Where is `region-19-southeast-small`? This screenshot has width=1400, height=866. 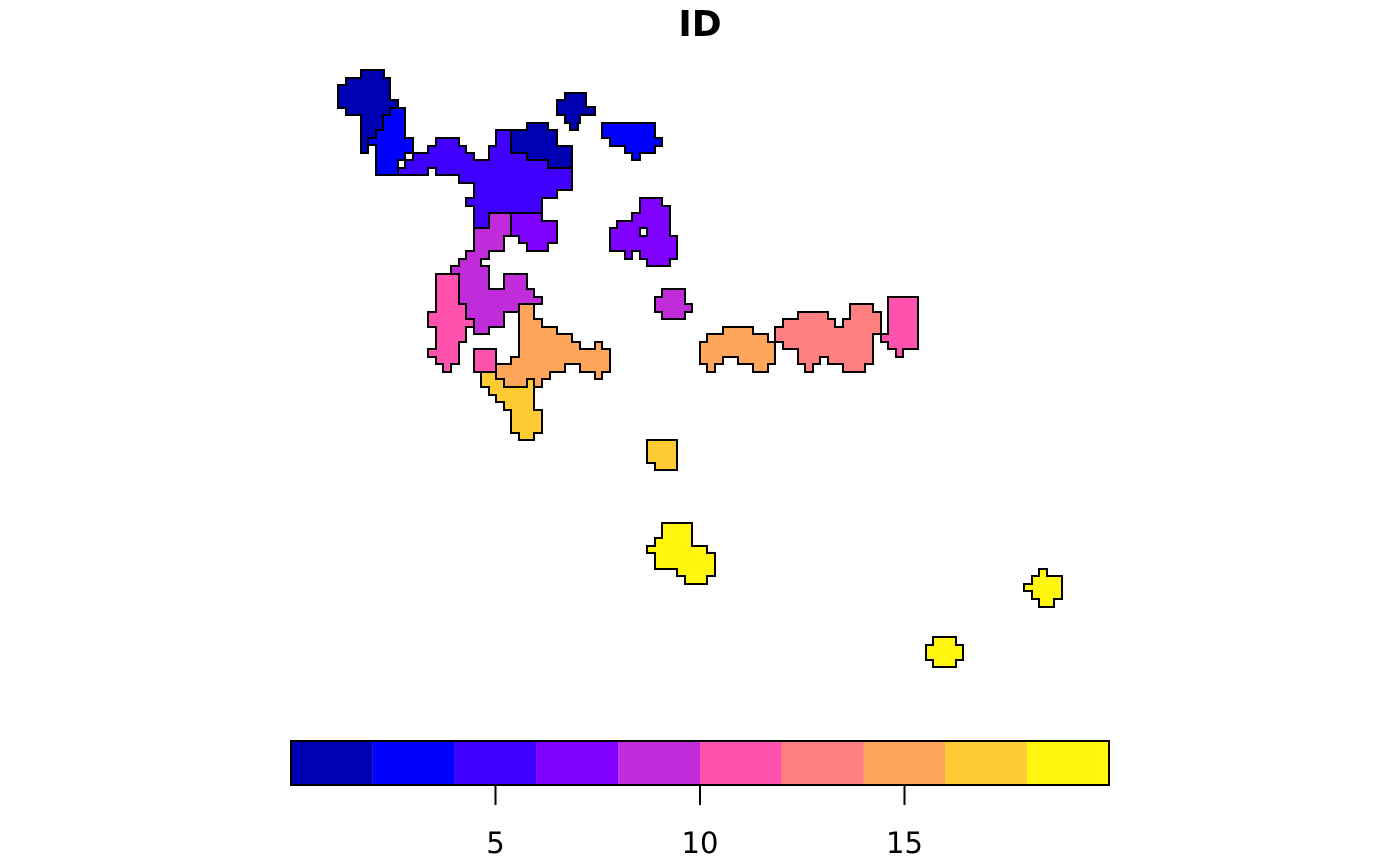
region-19-southeast-small is located at coordinates (944, 652).